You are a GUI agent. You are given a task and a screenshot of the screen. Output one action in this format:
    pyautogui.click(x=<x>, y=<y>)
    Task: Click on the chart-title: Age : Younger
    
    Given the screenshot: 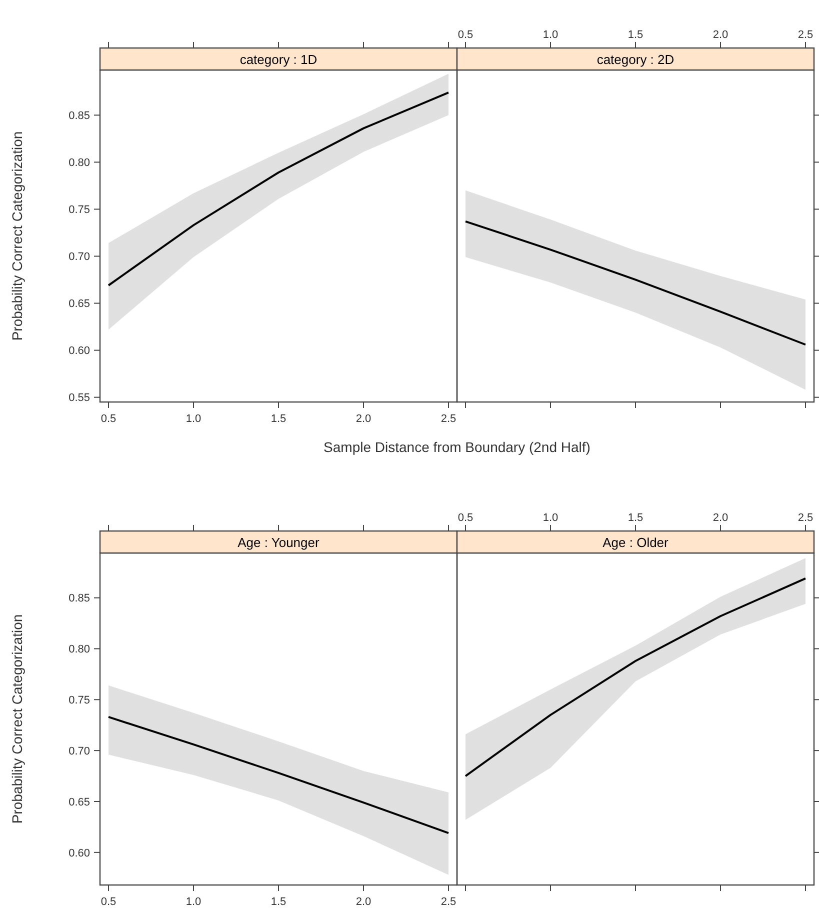 What is the action you would take?
    pyautogui.click(x=279, y=542)
    